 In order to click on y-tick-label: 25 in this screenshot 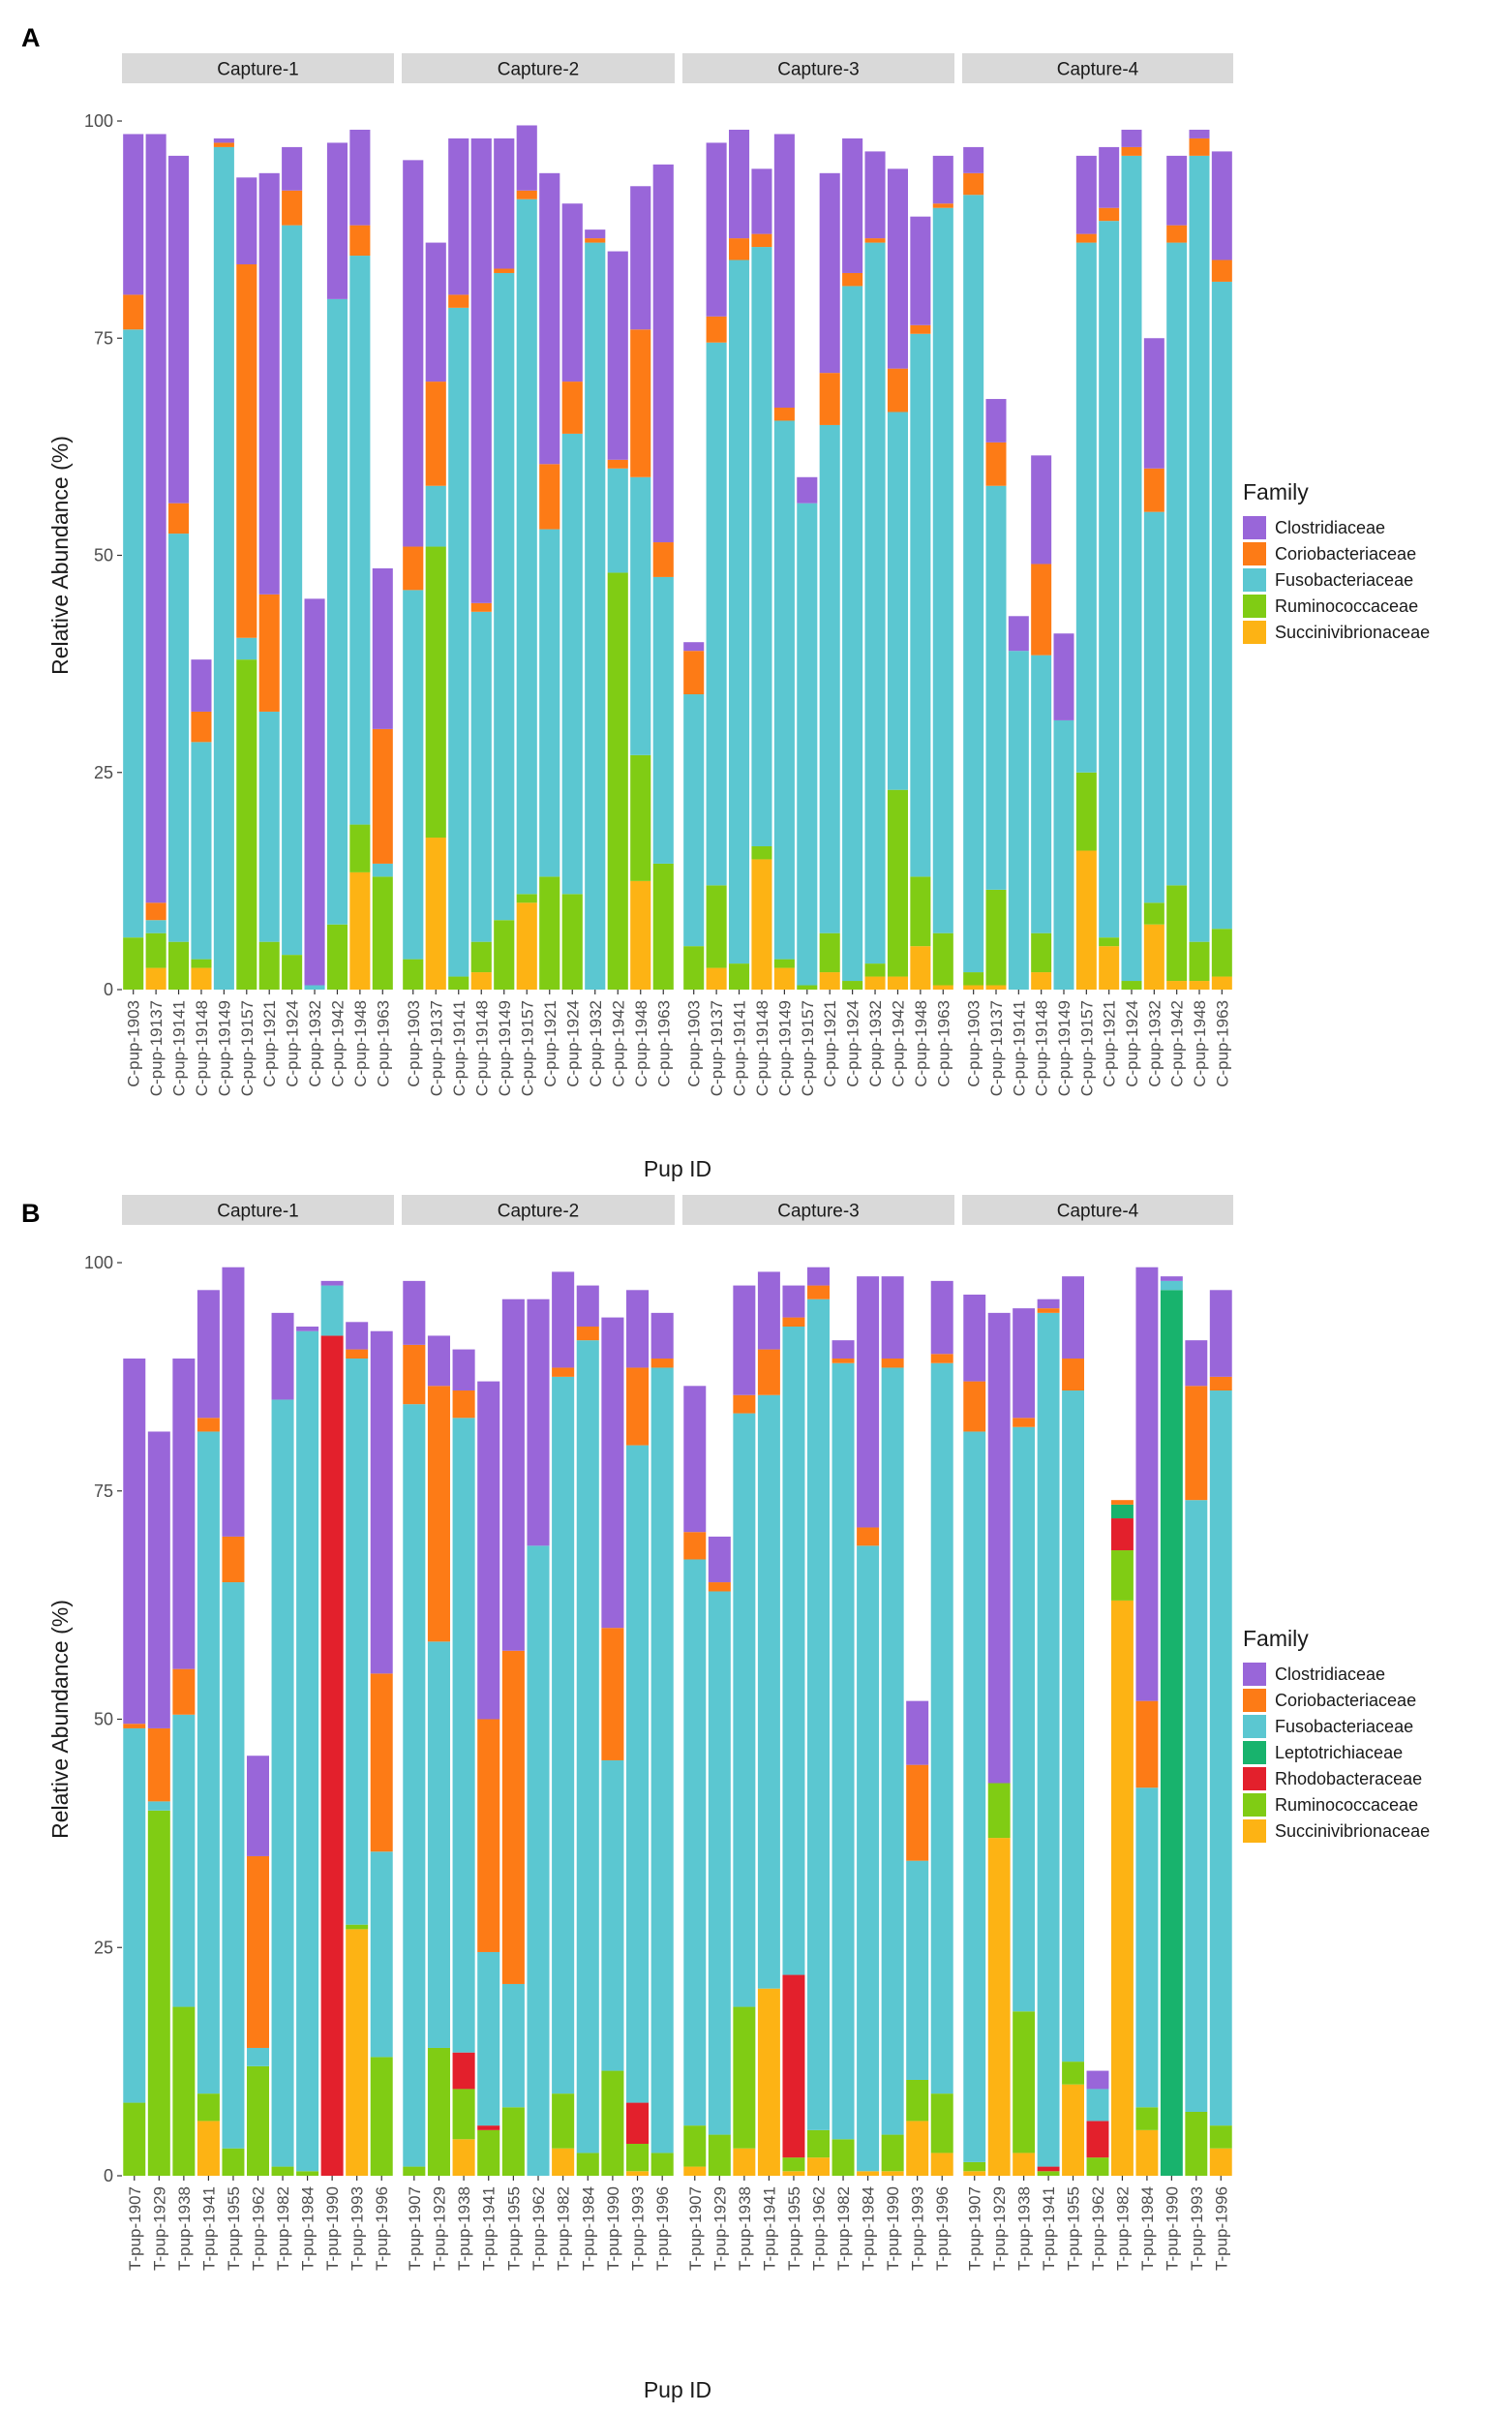, I will do `click(103, 773)`.